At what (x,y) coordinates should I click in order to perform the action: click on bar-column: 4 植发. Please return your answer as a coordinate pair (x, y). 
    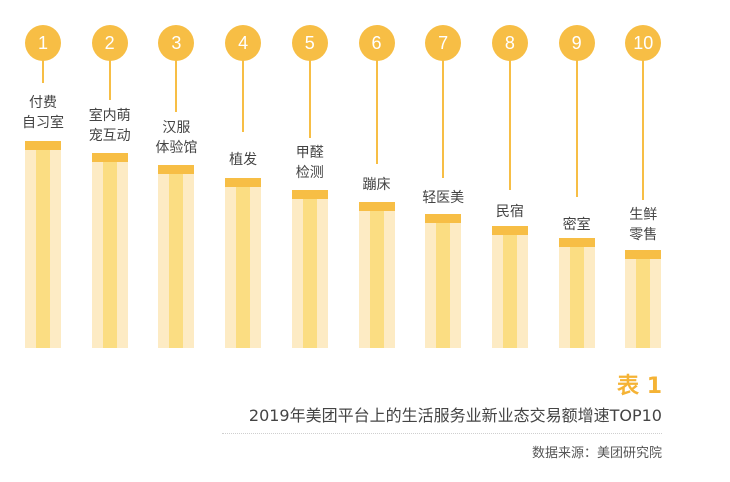
    Looking at the image, I should click on (243, 175).